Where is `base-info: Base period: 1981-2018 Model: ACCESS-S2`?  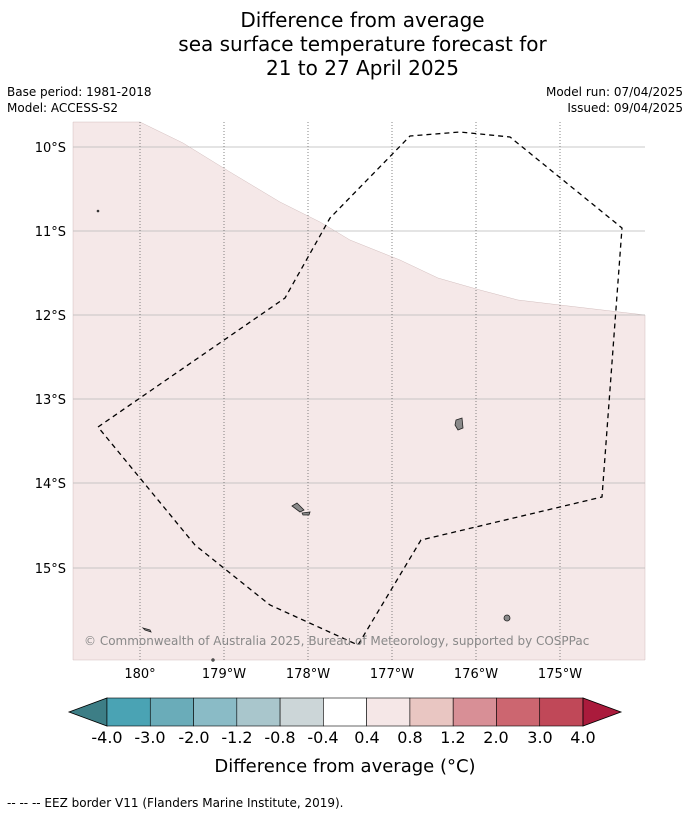 base-info: Base period: 1981-2018 Model: ACCESS-S2 is located at coordinates (79, 100).